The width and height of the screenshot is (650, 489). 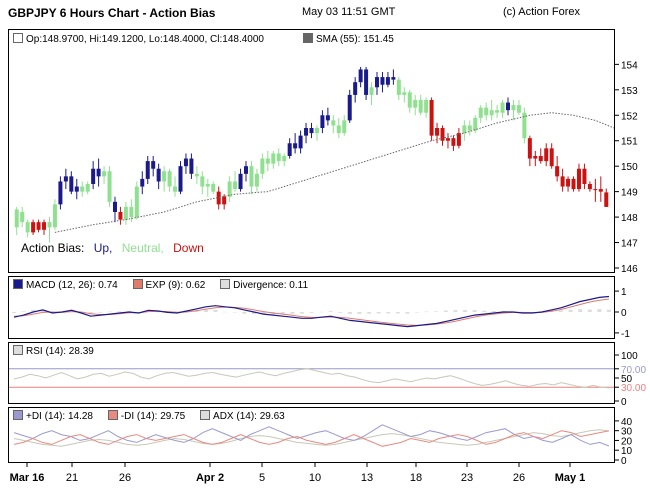 What do you see at coordinates (349, 12) in the screenshot?
I see `timestamp: May 03 11:51 GMT` at bounding box center [349, 12].